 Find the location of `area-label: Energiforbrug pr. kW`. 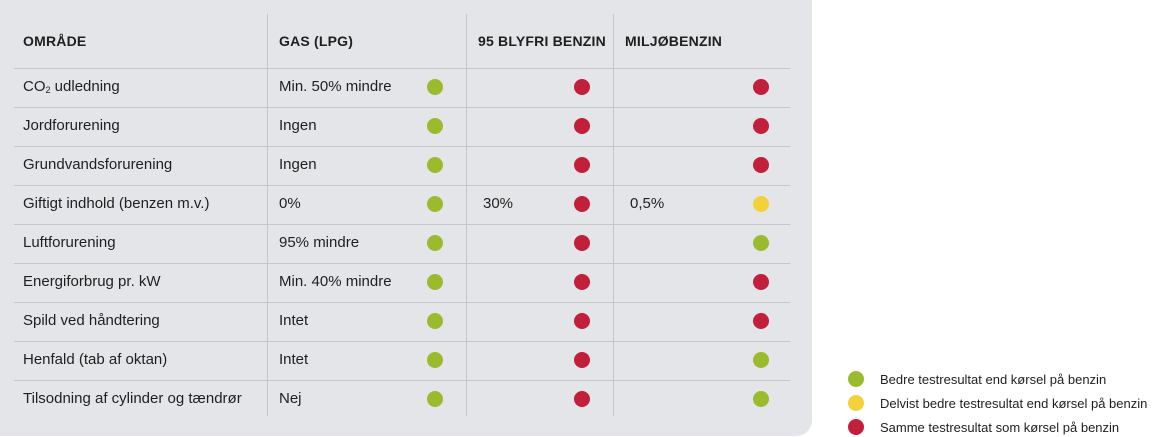

area-label: Energiforbrug pr. kW is located at coordinates (92, 281).